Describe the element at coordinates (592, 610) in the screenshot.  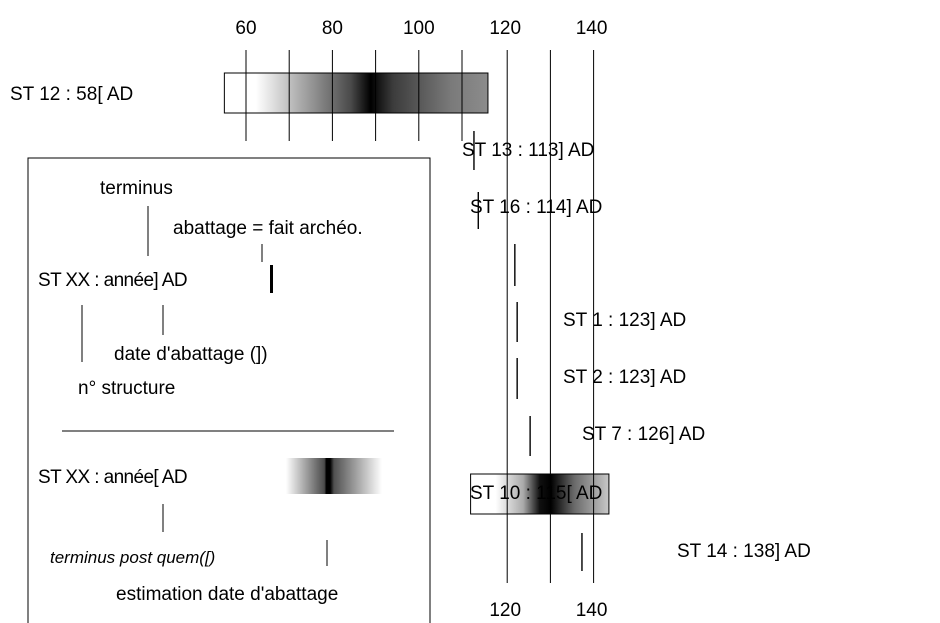
I see `x-tick-bottom-140: 140` at that location.